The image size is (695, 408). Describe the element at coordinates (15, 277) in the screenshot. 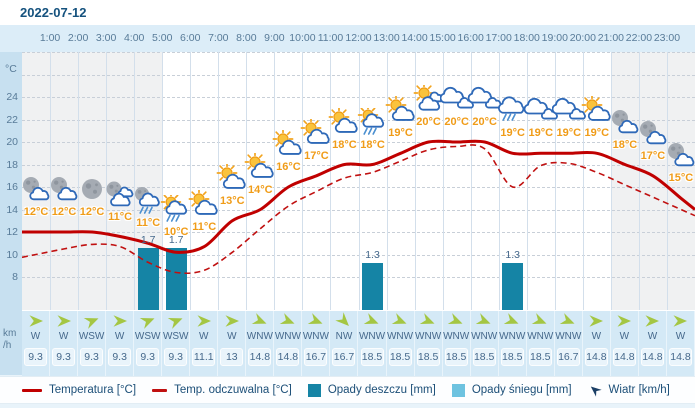

I see `y-axis-tick: 8` at that location.